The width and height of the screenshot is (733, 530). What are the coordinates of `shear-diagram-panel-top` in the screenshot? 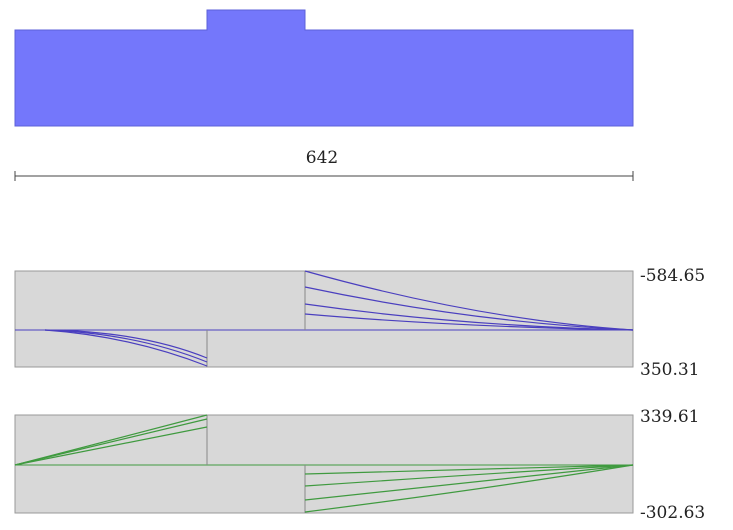 It's located at (324, 440).